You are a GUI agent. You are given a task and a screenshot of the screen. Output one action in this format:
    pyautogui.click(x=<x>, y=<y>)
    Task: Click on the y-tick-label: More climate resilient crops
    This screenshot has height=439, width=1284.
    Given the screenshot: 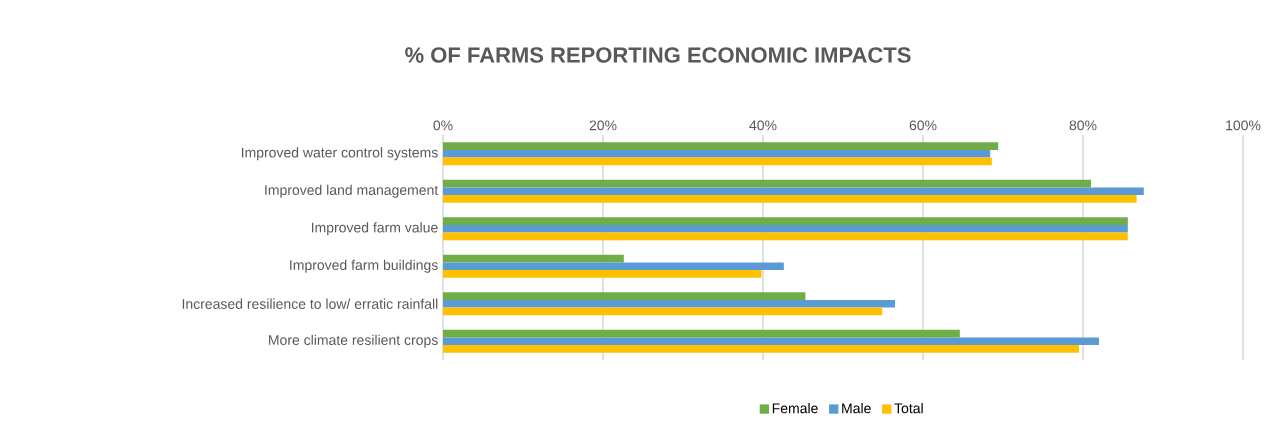 What is the action you would take?
    pyautogui.click(x=353, y=341)
    